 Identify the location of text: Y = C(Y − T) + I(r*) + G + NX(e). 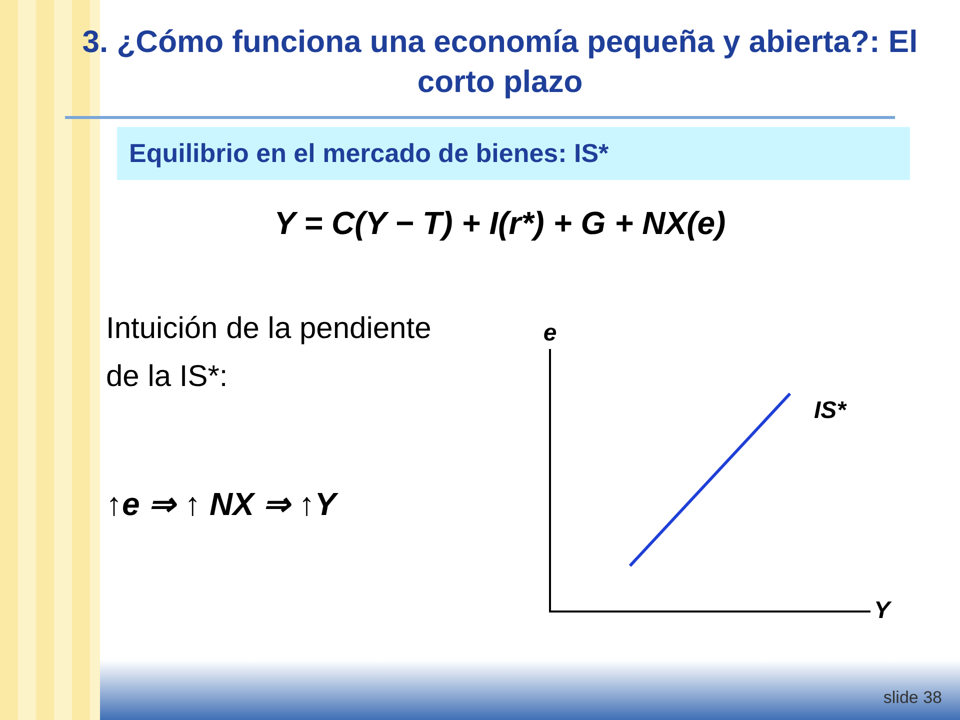
(500, 223).